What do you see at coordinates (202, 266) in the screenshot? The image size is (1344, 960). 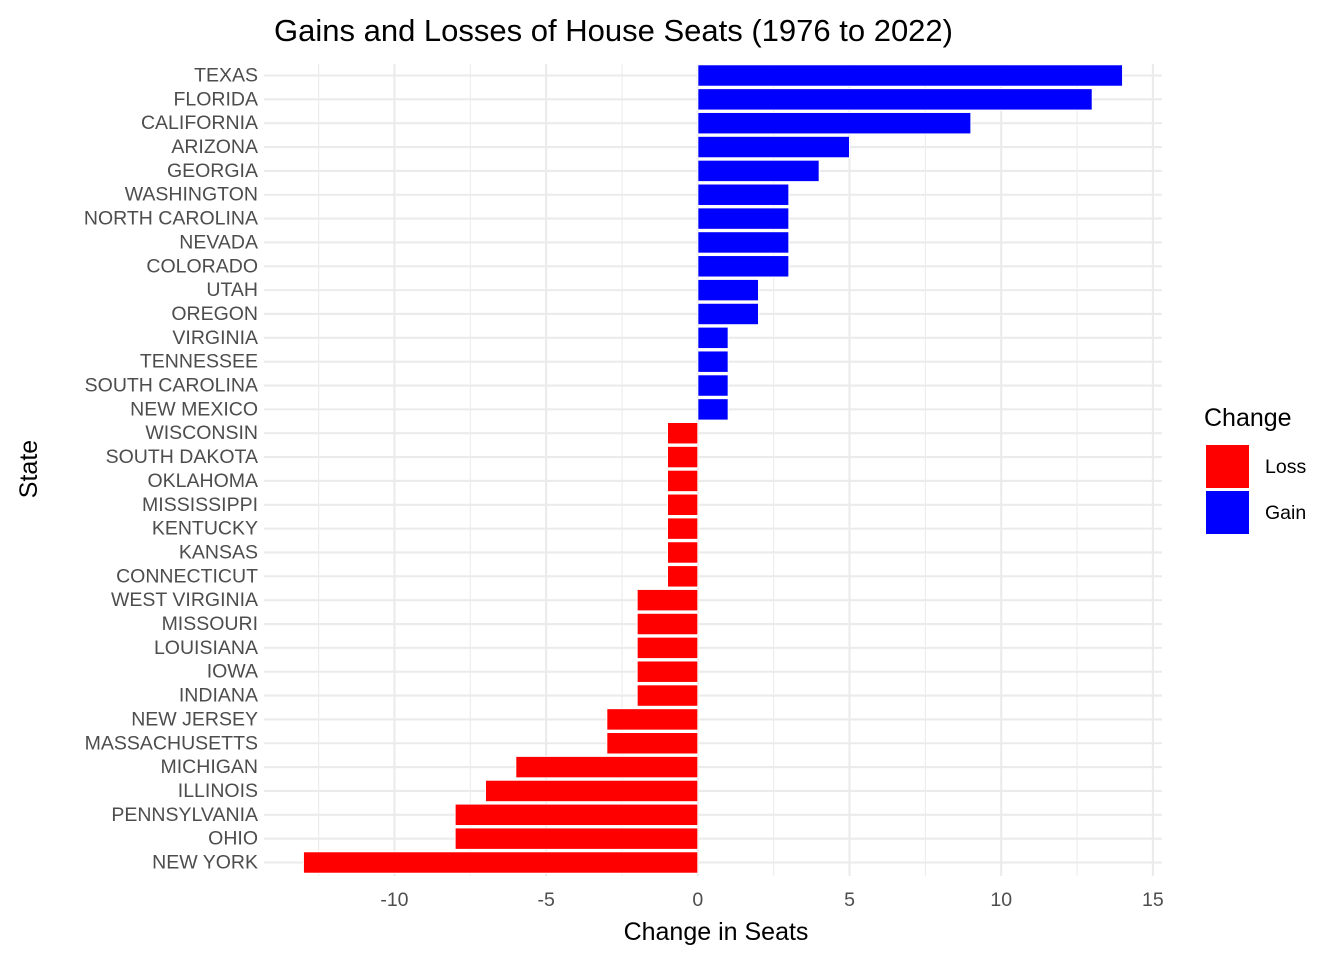 I see `y-tick-label: COLORADO` at bounding box center [202, 266].